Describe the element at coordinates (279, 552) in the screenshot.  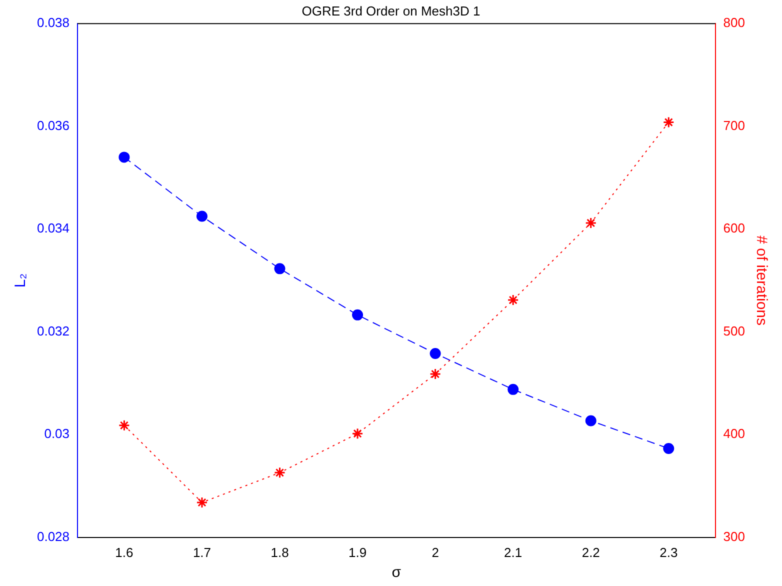
I see `x-tick-label: 1.8` at that location.